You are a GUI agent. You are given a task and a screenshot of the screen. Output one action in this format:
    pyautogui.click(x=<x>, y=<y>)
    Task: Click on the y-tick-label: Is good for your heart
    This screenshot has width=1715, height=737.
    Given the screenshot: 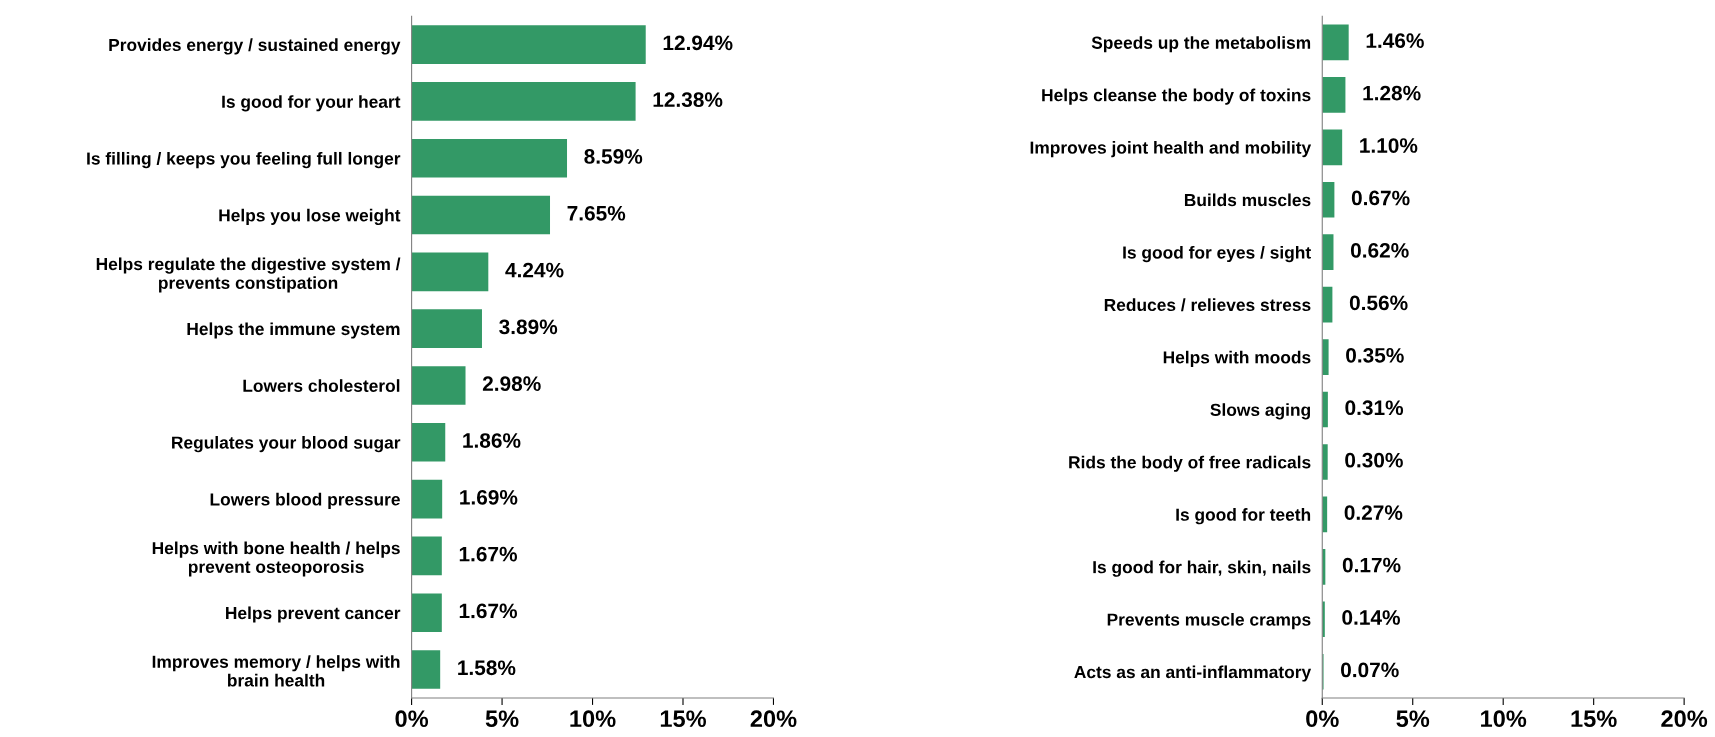 What is the action you would take?
    pyautogui.click(x=311, y=103)
    